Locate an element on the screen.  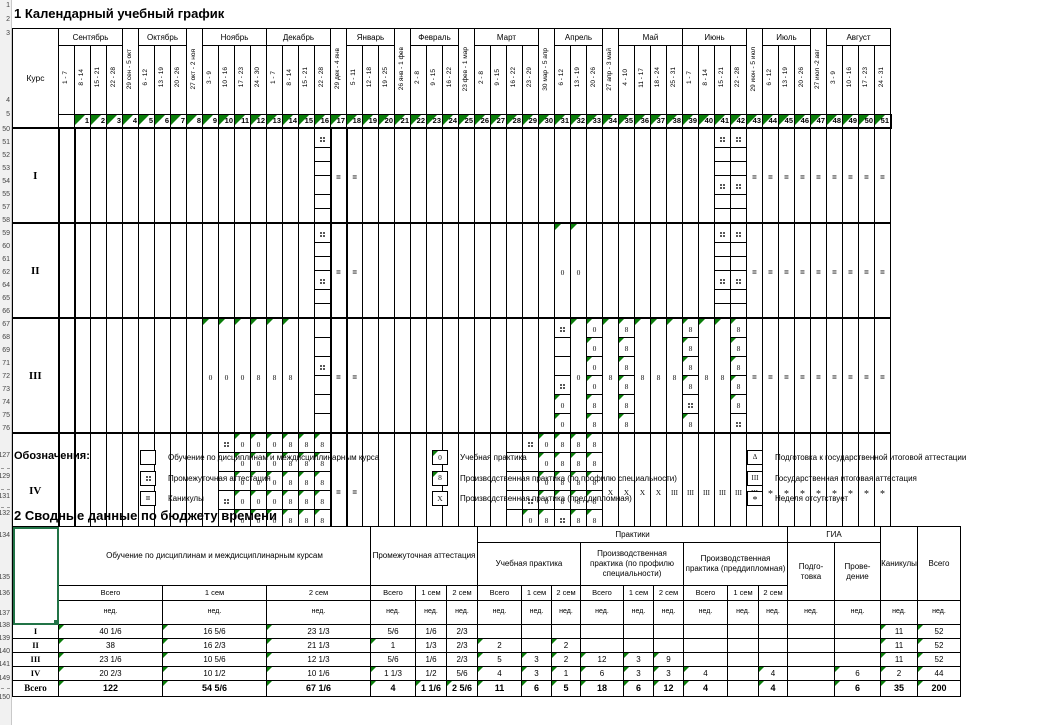
week-number-cell: 35 is located at coordinates (626, 121).